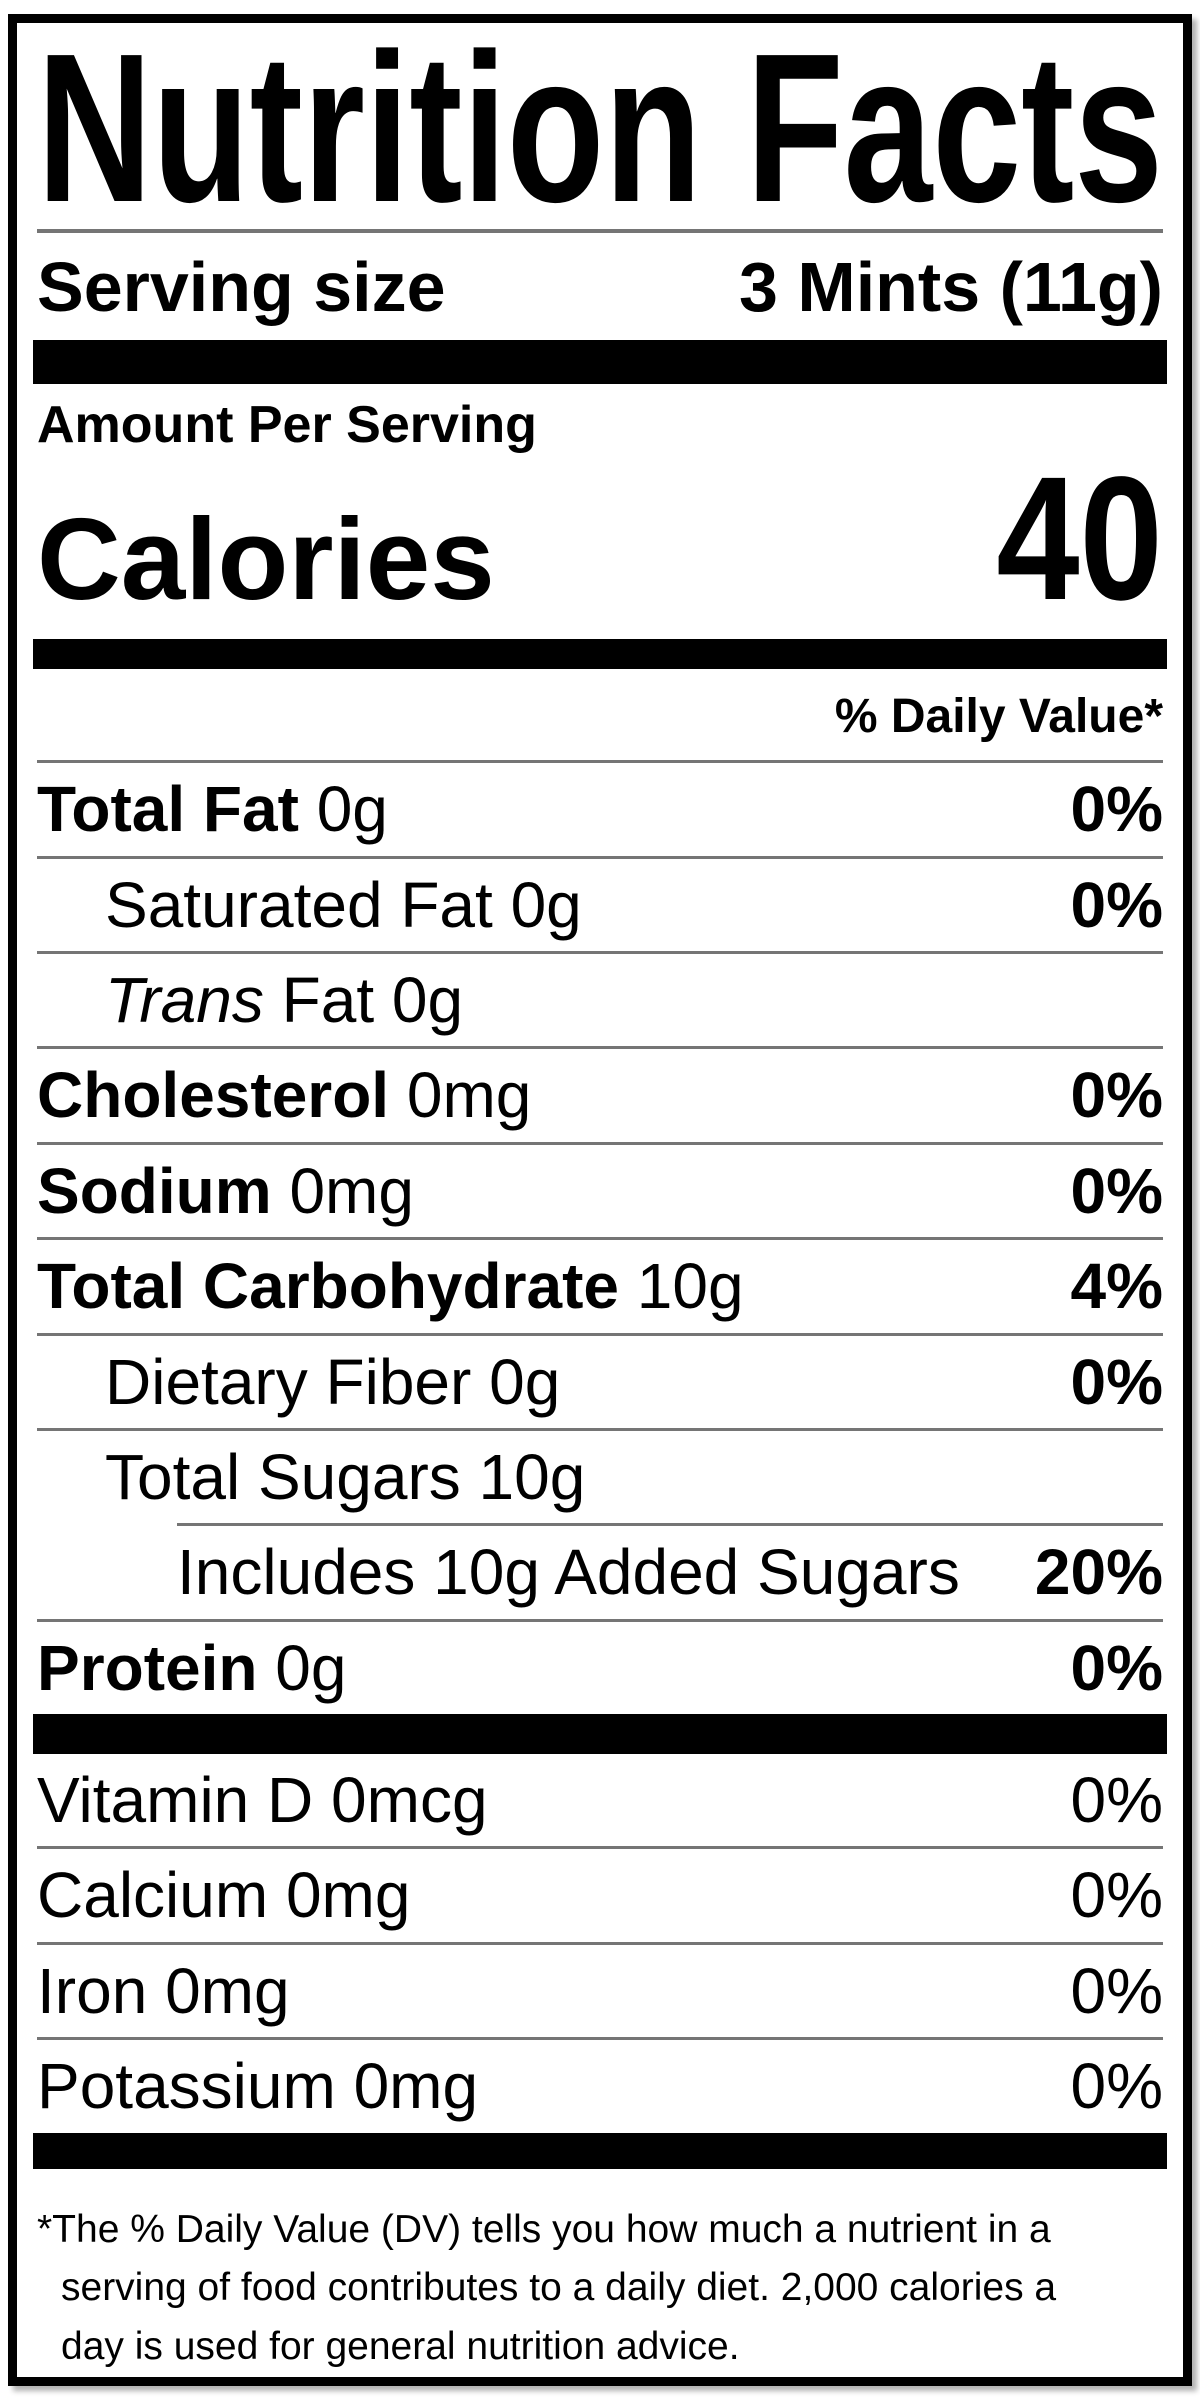 The height and width of the screenshot is (2400, 1200). I want to click on nutrient-row: Total Fat 0g 0%, so click(600, 809).